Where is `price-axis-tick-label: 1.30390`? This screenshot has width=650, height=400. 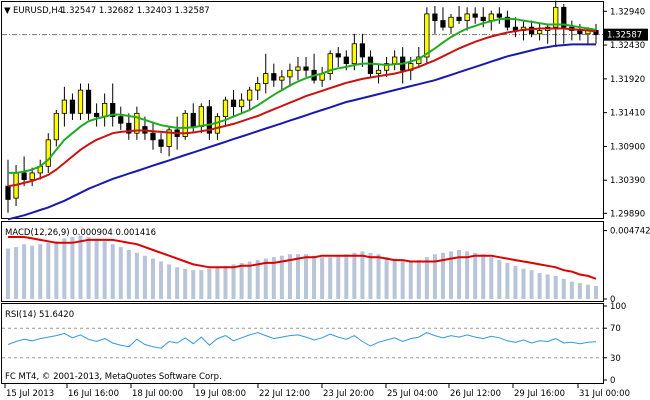
price-axis-tick-label: 1.30390 is located at coordinates (627, 181).